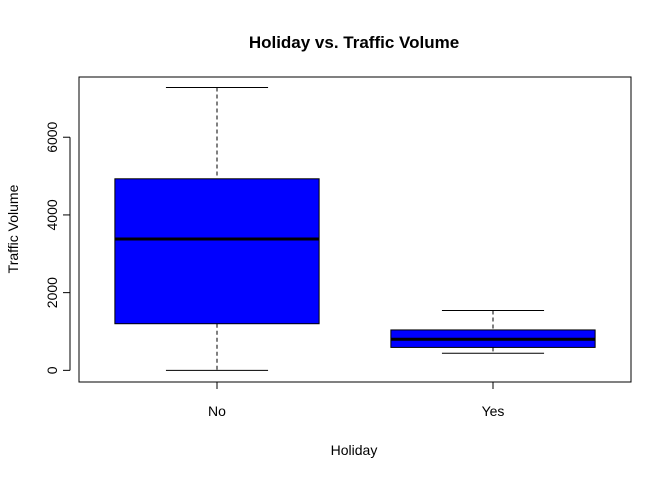 Image resolution: width=672 pixels, height=480 pixels. What do you see at coordinates (354, 450) in the screenshot?
I see `x-axis-label: Holiday` at bounding box center [354, 450].